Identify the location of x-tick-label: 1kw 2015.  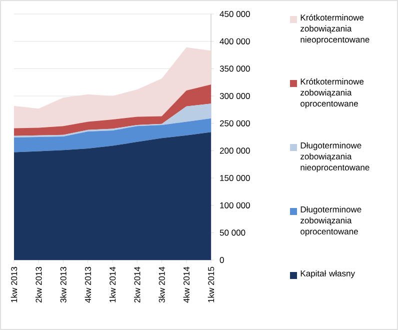
(211, 284).